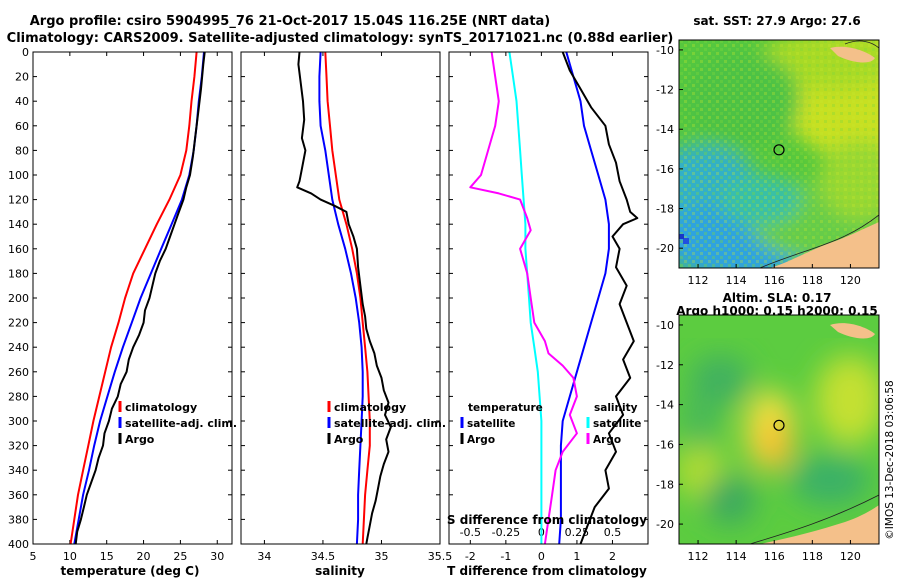 This screenshot has width=900, height=580. I want to click on legend-s-argo: Argo, so click(607, 440).